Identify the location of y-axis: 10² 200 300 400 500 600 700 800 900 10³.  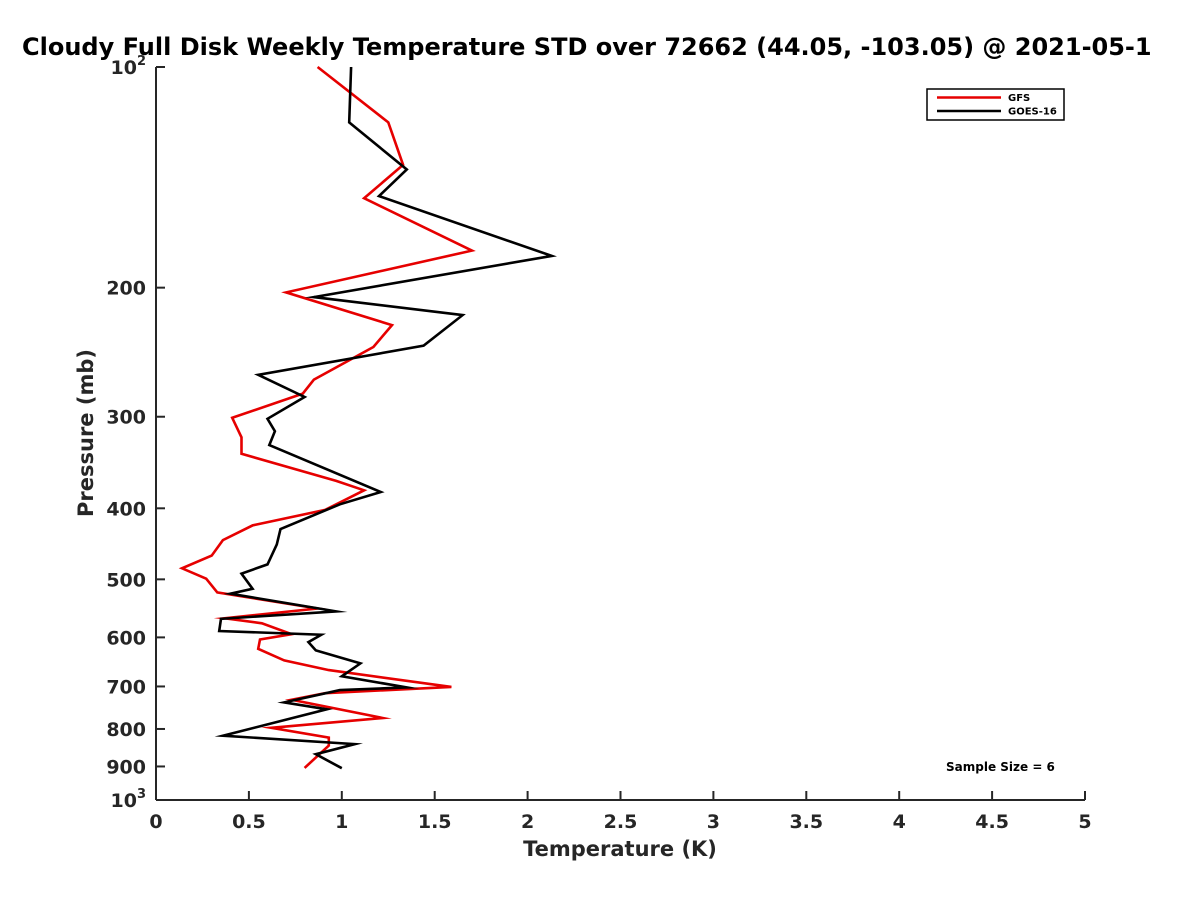
(135, 433).